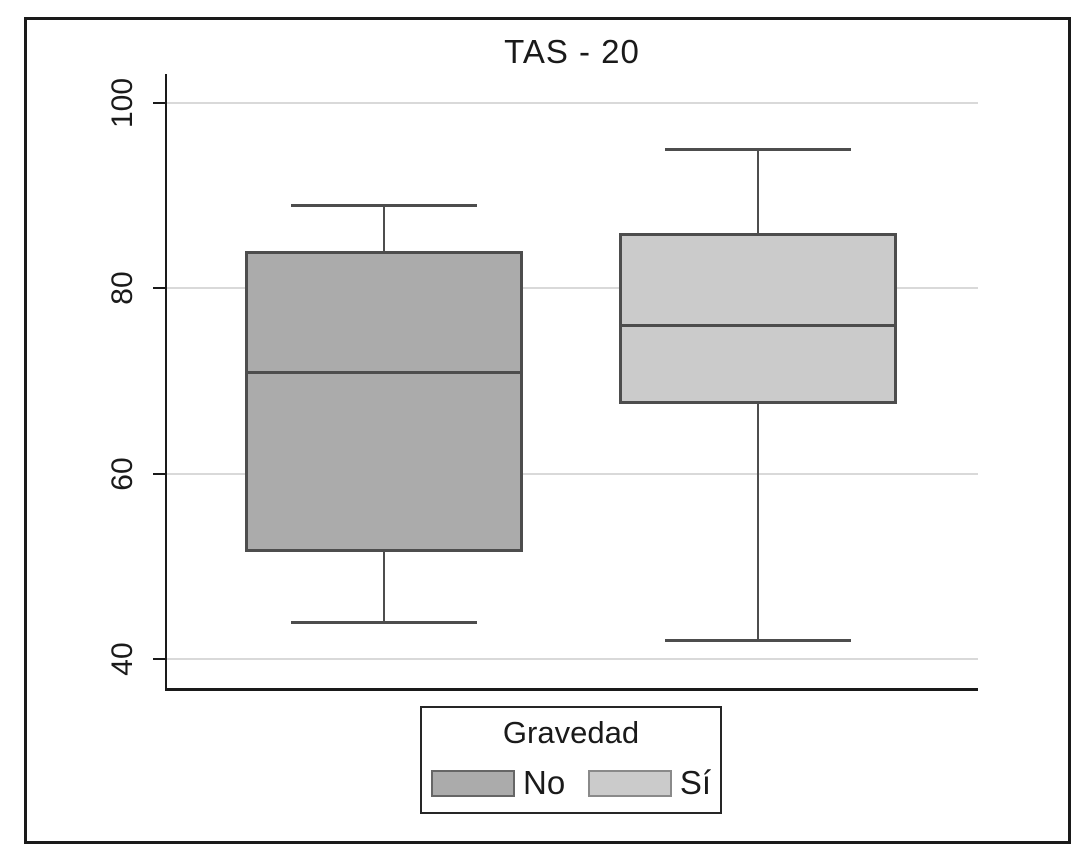 This screenshot has width=1091, height=862. I want to click on y-tick-label: 60, so click(122, 473).